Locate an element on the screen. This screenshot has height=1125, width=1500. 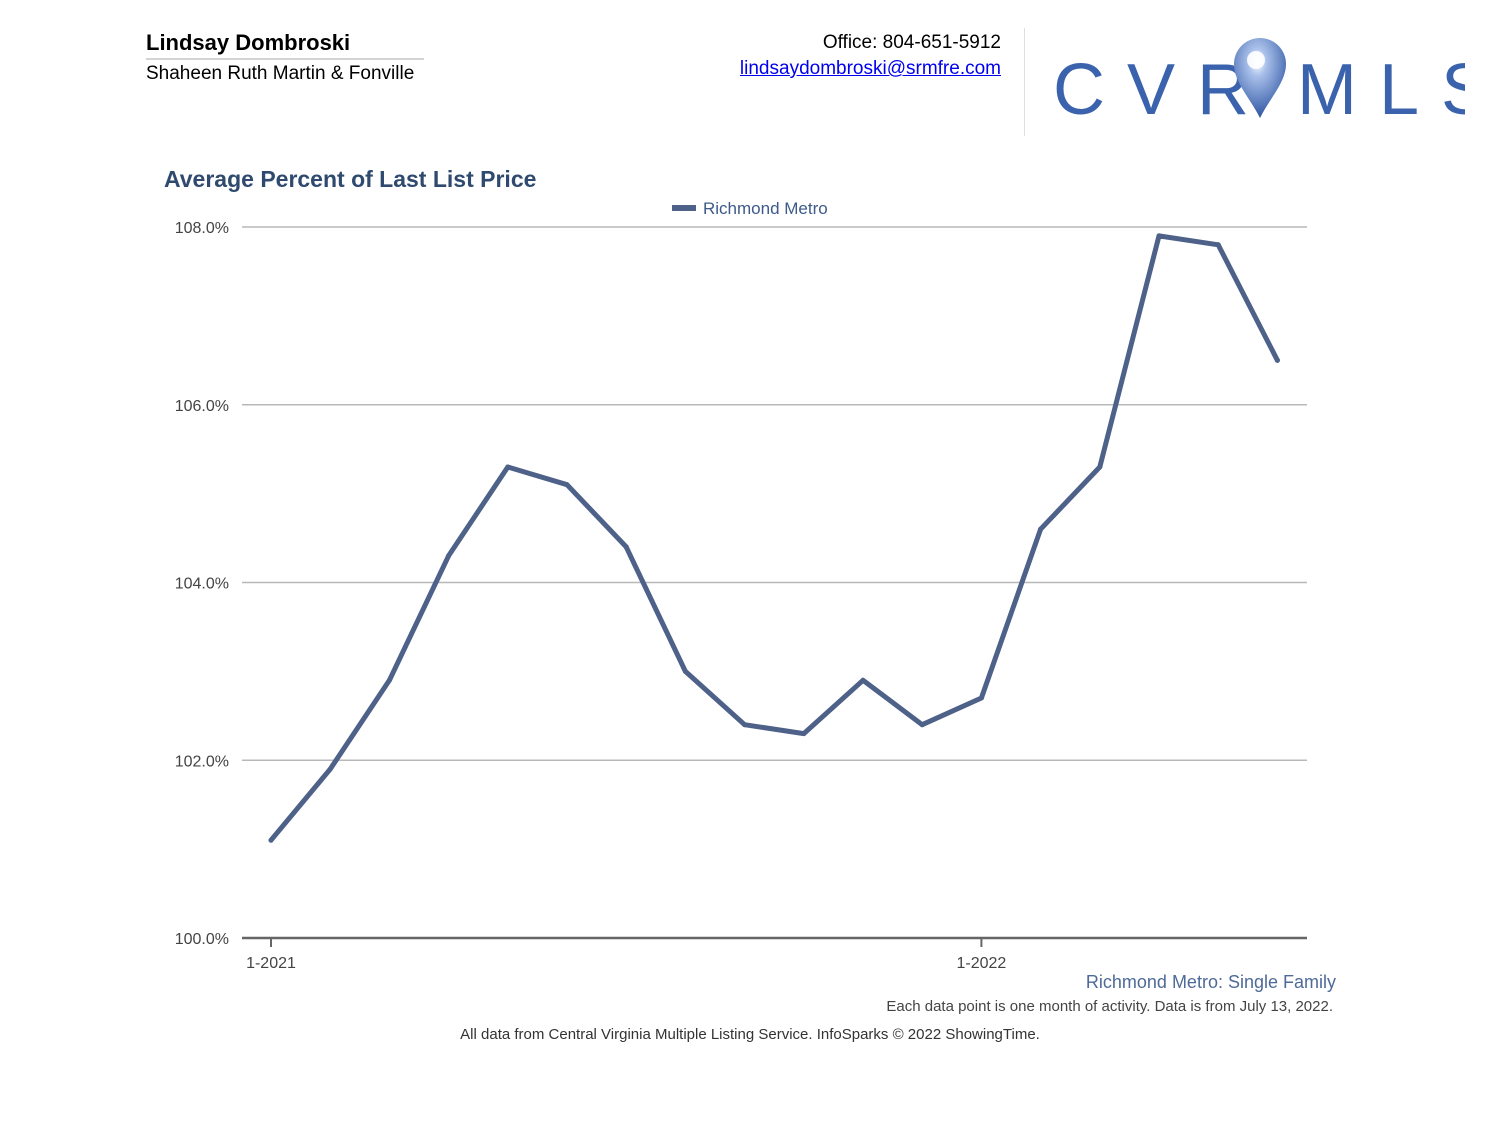
agent-company: Shaheen Ruth Martin & Fonville is located at coordinates (280, 73).